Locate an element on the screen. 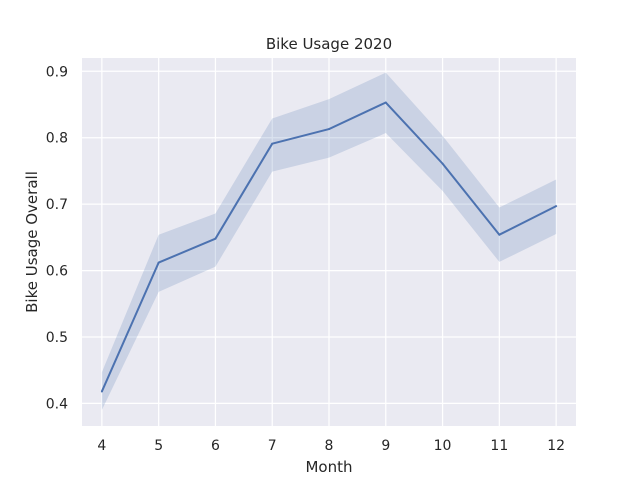 This screenshot has width=640, height=480. x-tick-label: 9 is located at coordinates (385, 446).